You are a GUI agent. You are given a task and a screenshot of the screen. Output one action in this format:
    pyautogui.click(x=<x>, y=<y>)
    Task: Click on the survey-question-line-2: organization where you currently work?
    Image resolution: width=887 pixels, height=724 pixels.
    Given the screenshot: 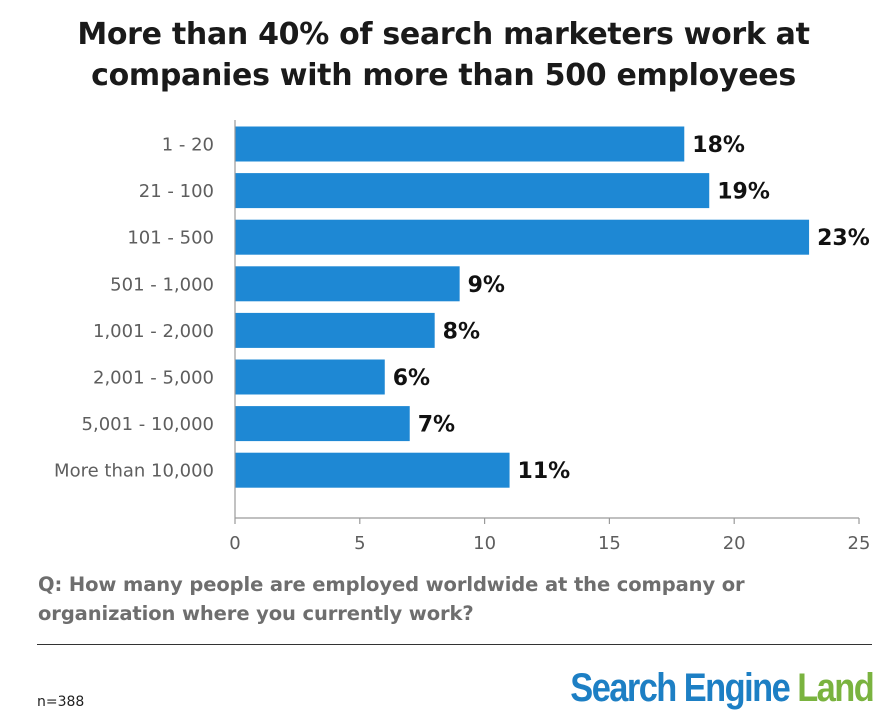 What is the action you would take?
    pyautogui.click(x=256, y=613)
    